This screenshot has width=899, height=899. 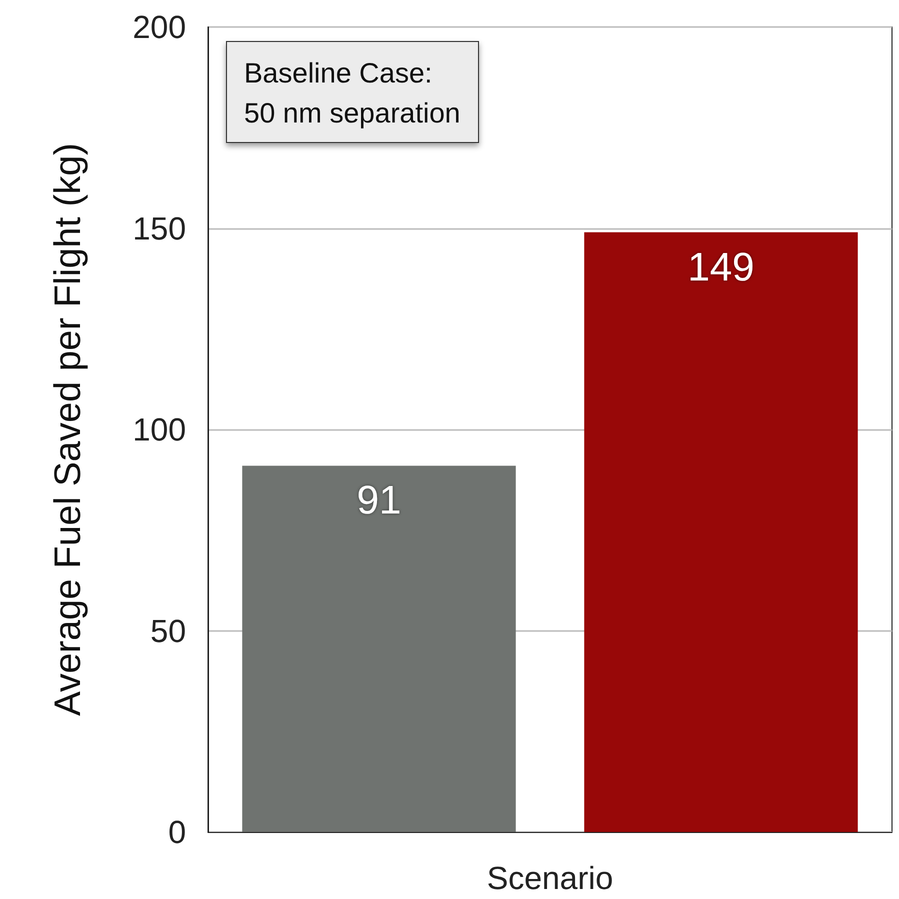 I want to click on y-axis-title: Average Fuel Saved per Flight (kg), so click(x=67, y=429).